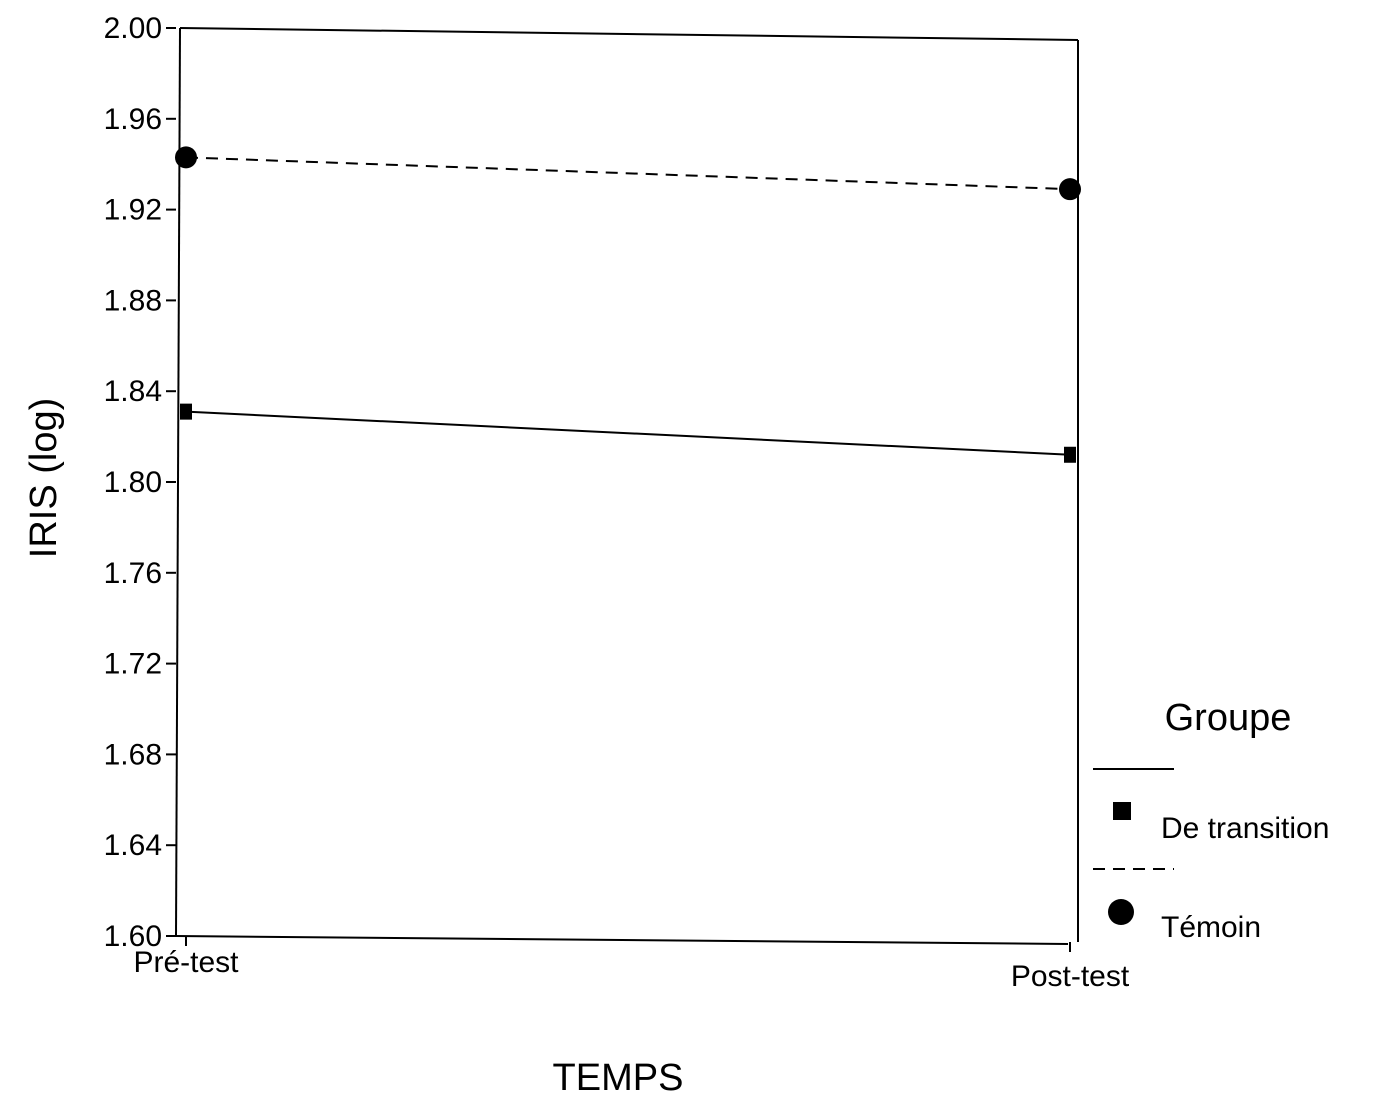 The height and width of the screenshot is (1102, 1377). I want to click on y-tick-label: 1.64, so click(133, 845).